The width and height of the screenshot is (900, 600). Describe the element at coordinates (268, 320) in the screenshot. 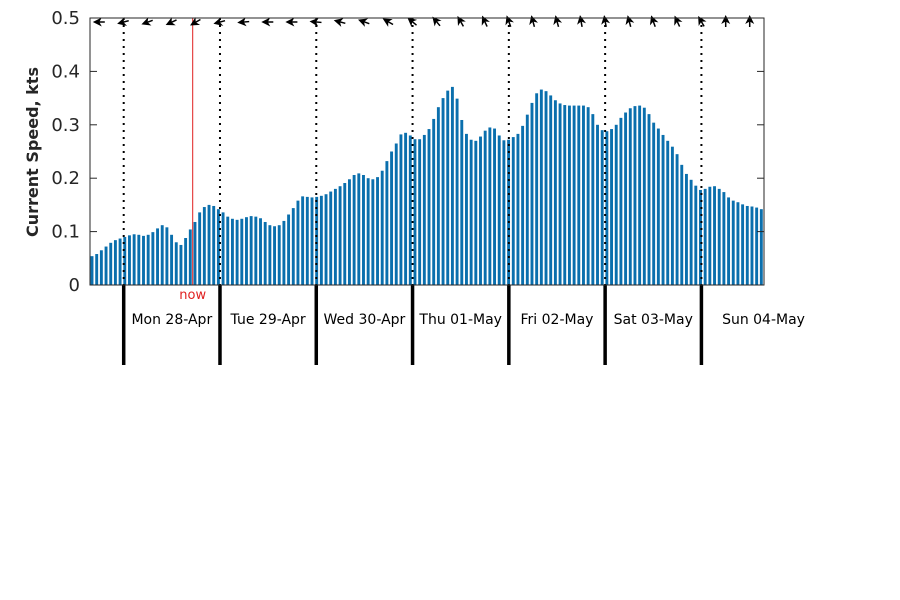

I see `day-label: Tue 29-Apr` at that location.